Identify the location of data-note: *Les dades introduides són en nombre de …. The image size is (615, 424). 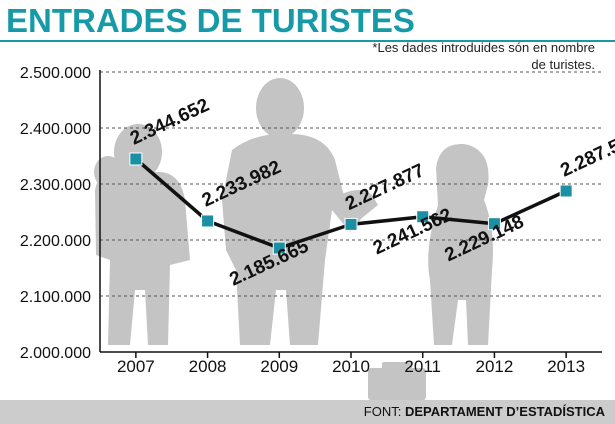
(483, 56).